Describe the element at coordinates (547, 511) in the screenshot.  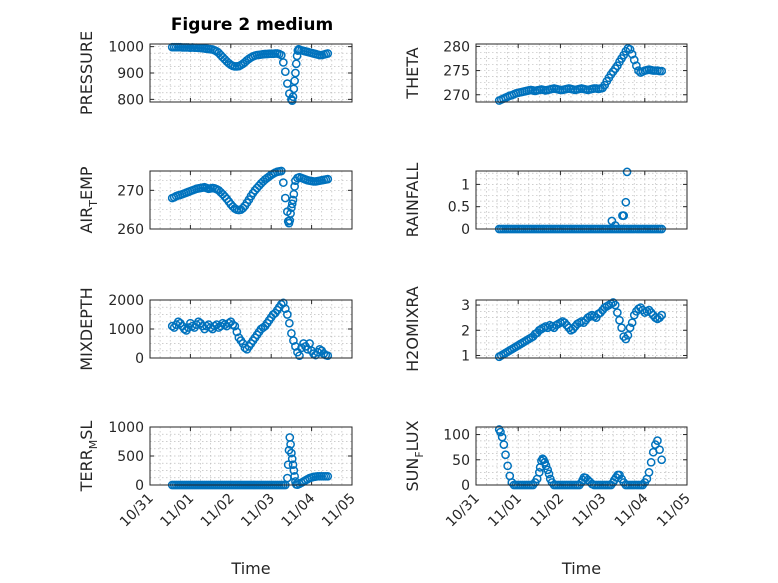
I see `x-tick-label: 11/02` at that location.